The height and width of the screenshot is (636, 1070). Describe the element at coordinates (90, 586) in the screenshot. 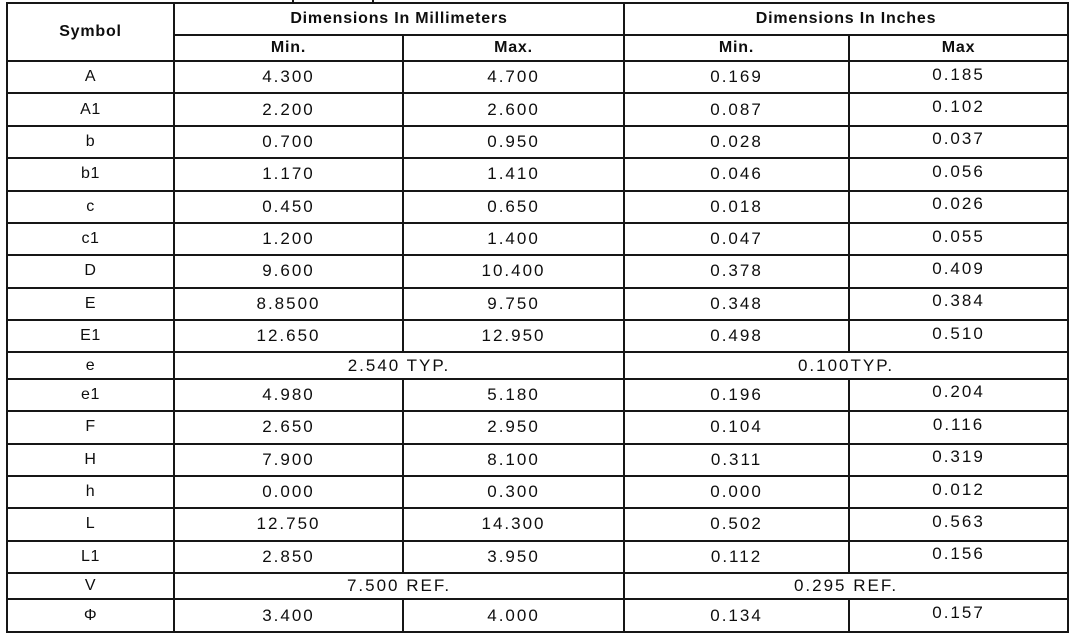

I see `symbol-cell: V` at that location.